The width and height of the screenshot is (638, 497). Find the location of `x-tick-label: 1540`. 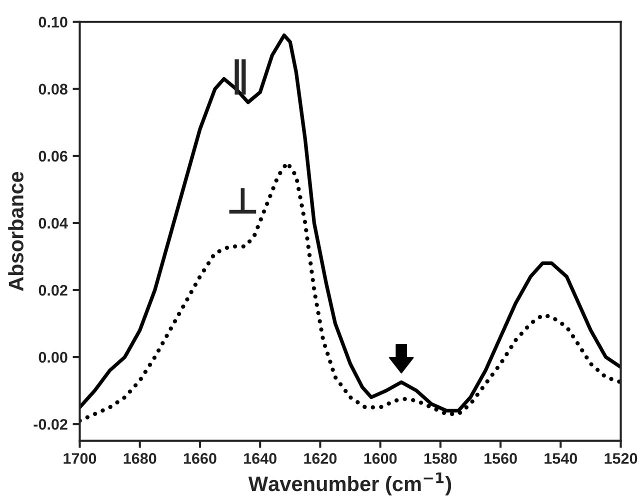

x-tick-label: 1540 is located at coordinates (561, 458).